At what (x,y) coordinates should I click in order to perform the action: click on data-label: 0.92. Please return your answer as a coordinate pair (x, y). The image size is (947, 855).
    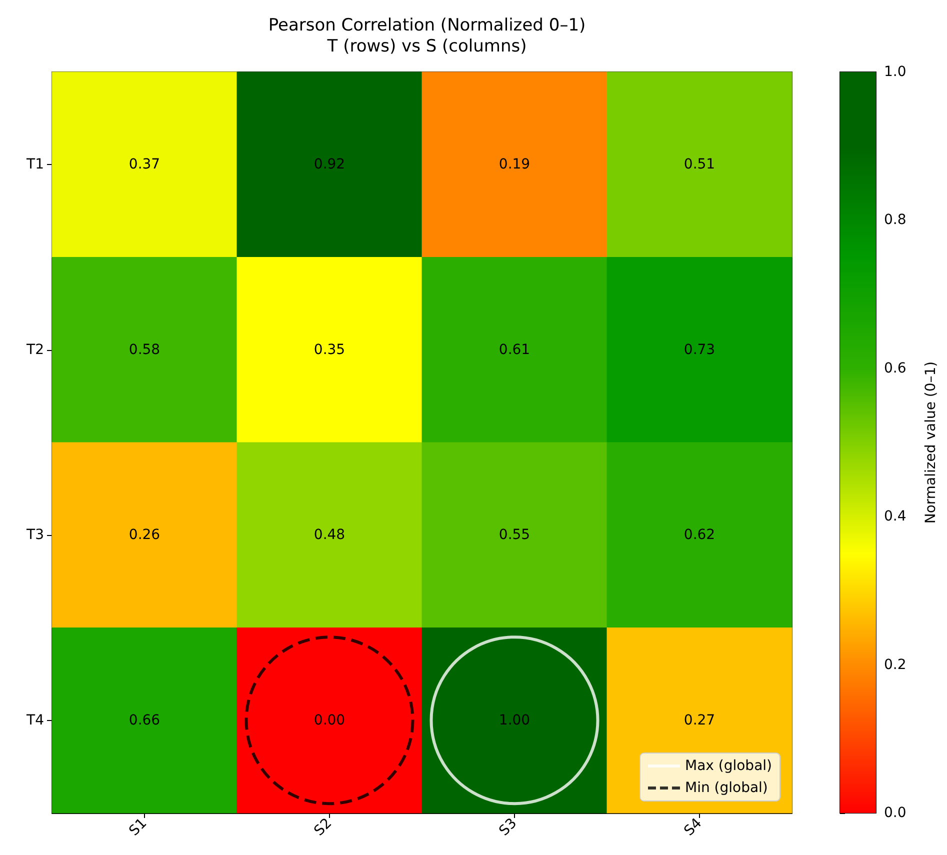
    Looking at the image, I should click on (330, 164).